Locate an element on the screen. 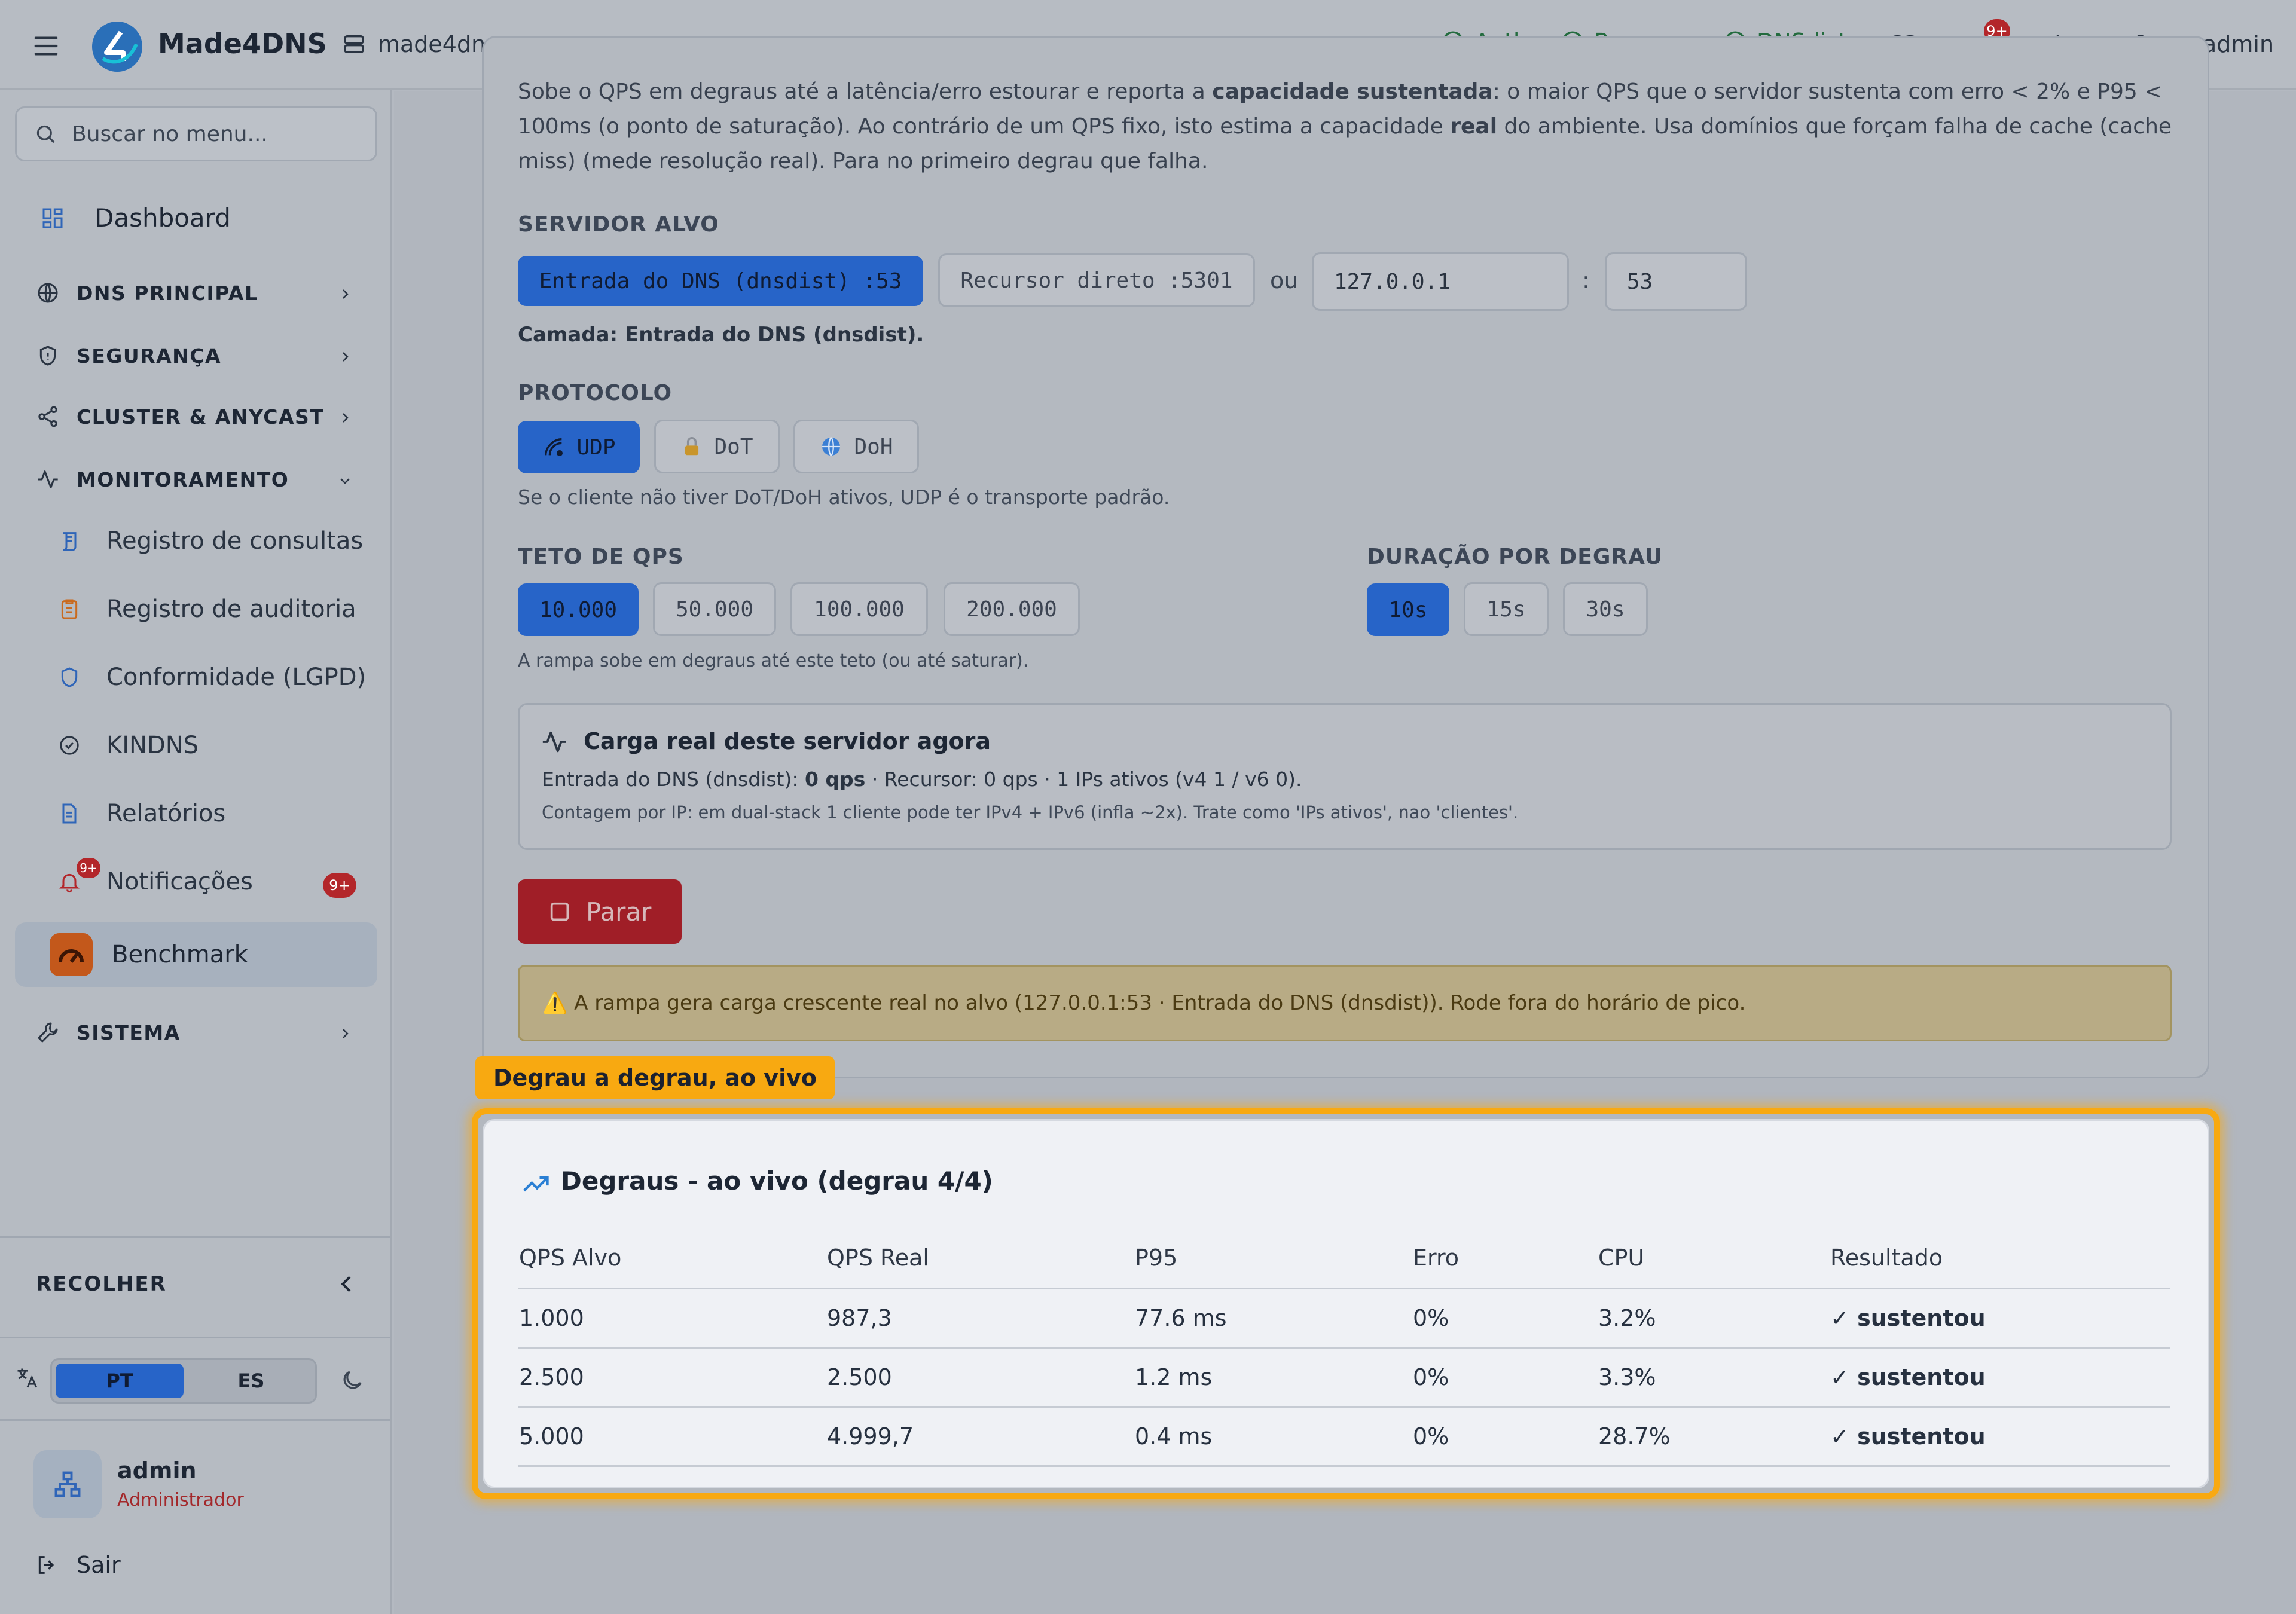 This screenshot has width=2296, height=1614. collapse-sidebar: RECOLHER is located at coordinates (197, 1284).